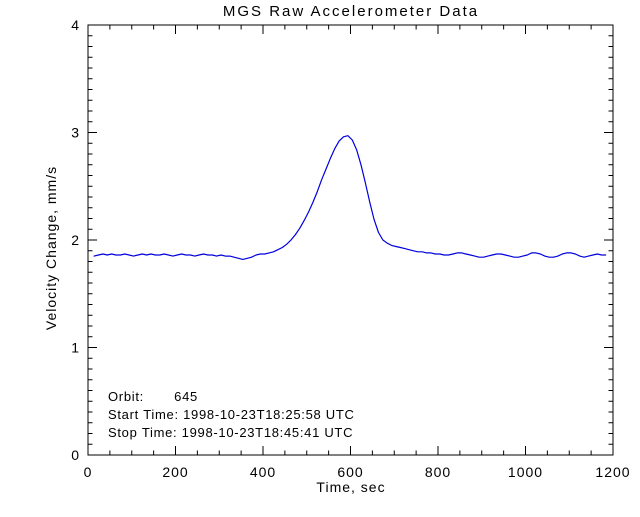 Image resolution: width=640 pixels, height=517 pixels. What do you see at coordinates (51, 248) in the screenshot?
I see `y-axis-label: Velocity Change, mm/s` at bounding box center [51, 248].